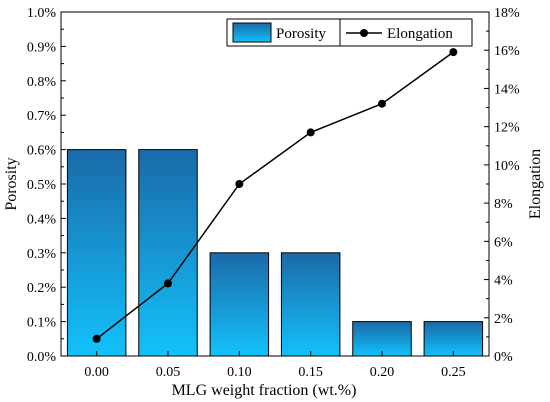  I want to click on y2-tick-label: 18%, so click(507, 13).